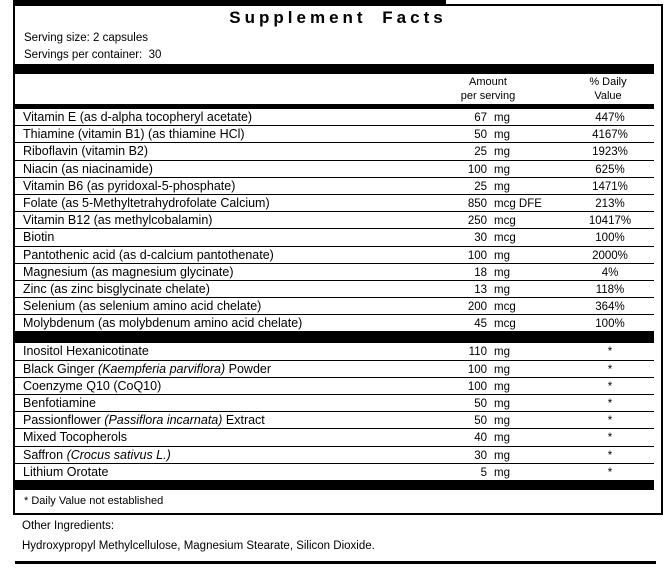 The width and height of the screenshot is (669, 571). What do you see at coordinates (334, 352) in the screenshot?
I see `table-row: Inositol Hexanicotinate 110 mg *` at bounding box center [334, 352].